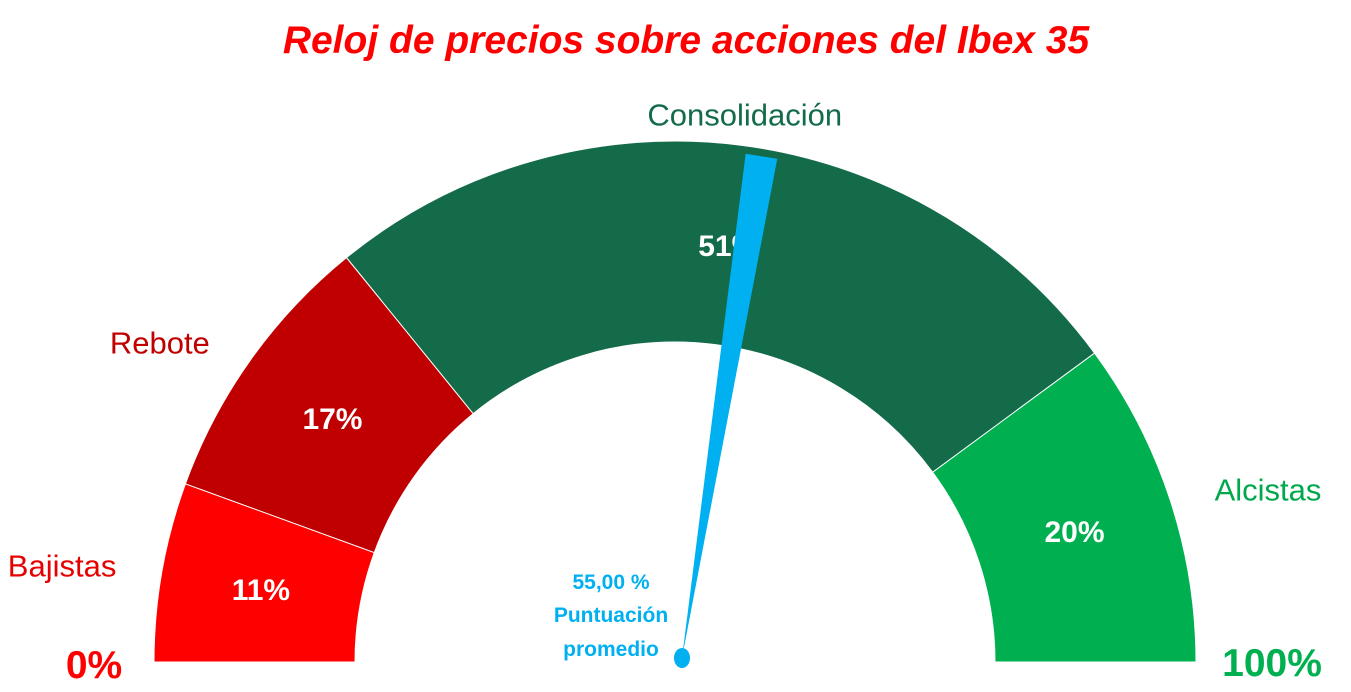  I want to click on segment-name-bajistas: Bajistas, so click(62, 566).